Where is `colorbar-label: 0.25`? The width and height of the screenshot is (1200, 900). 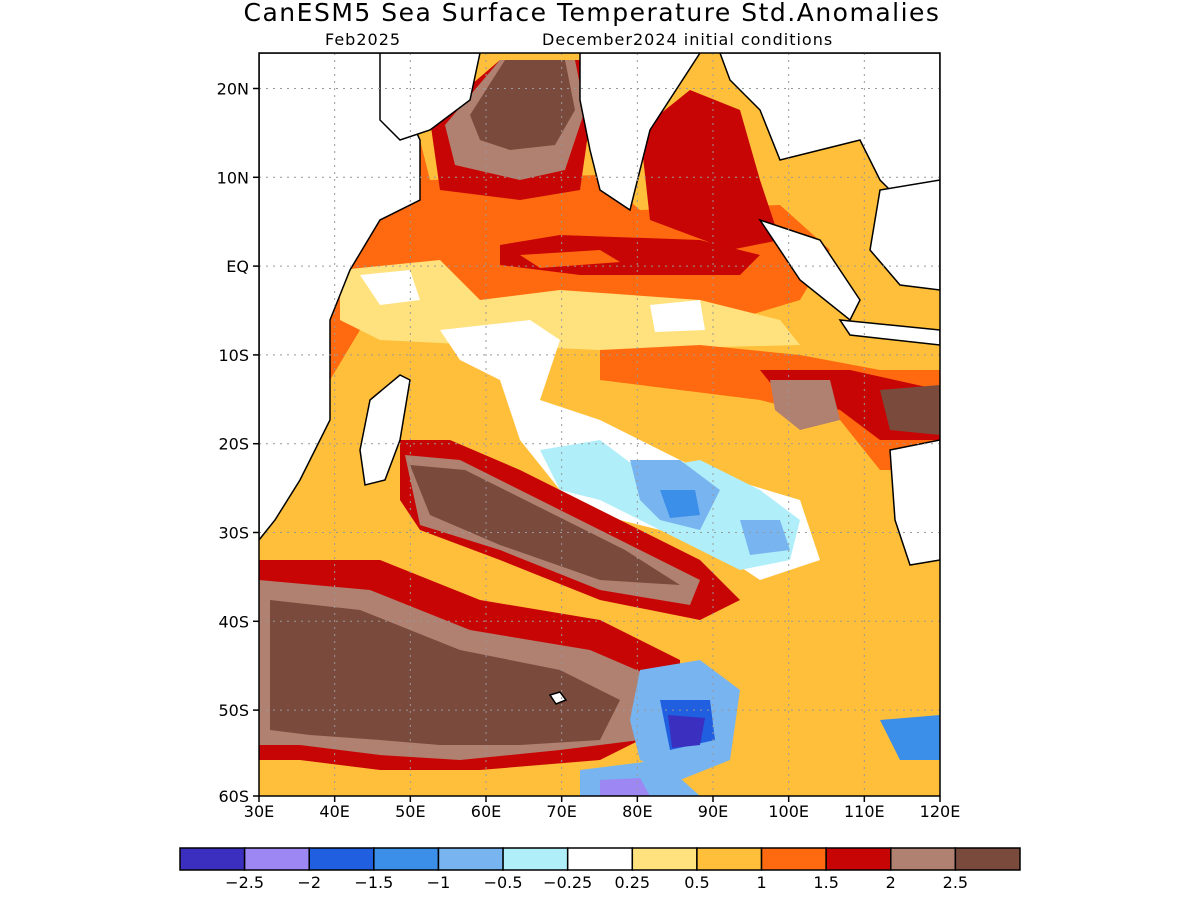
colorbar-label: 0.25 is located at coordinates (632, 882).